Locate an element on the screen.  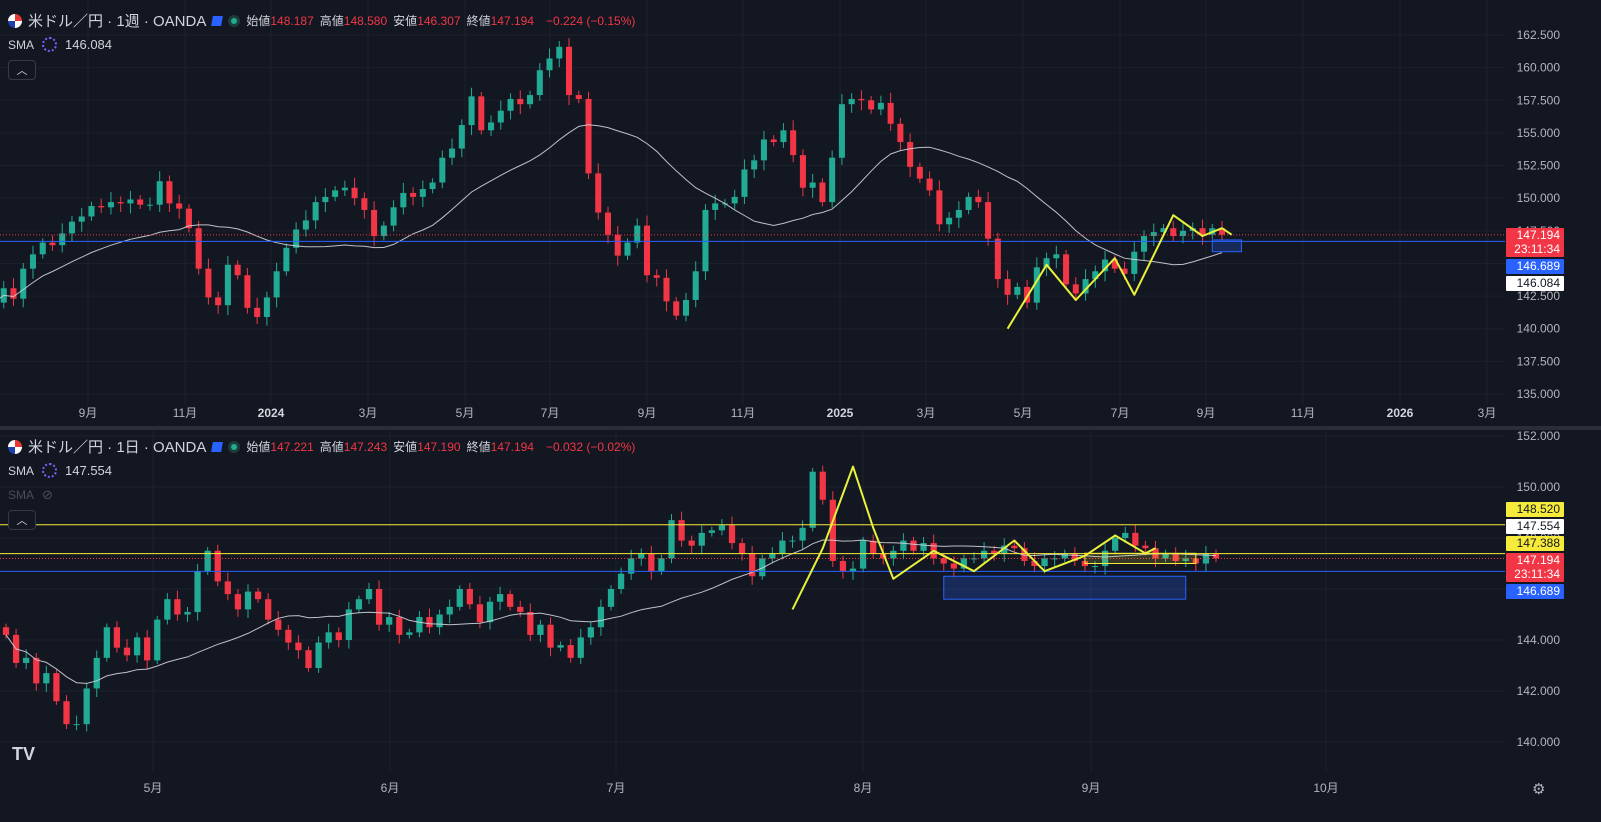
weekly-ohlc-label: 始値 is located at coordinates (258, 21).